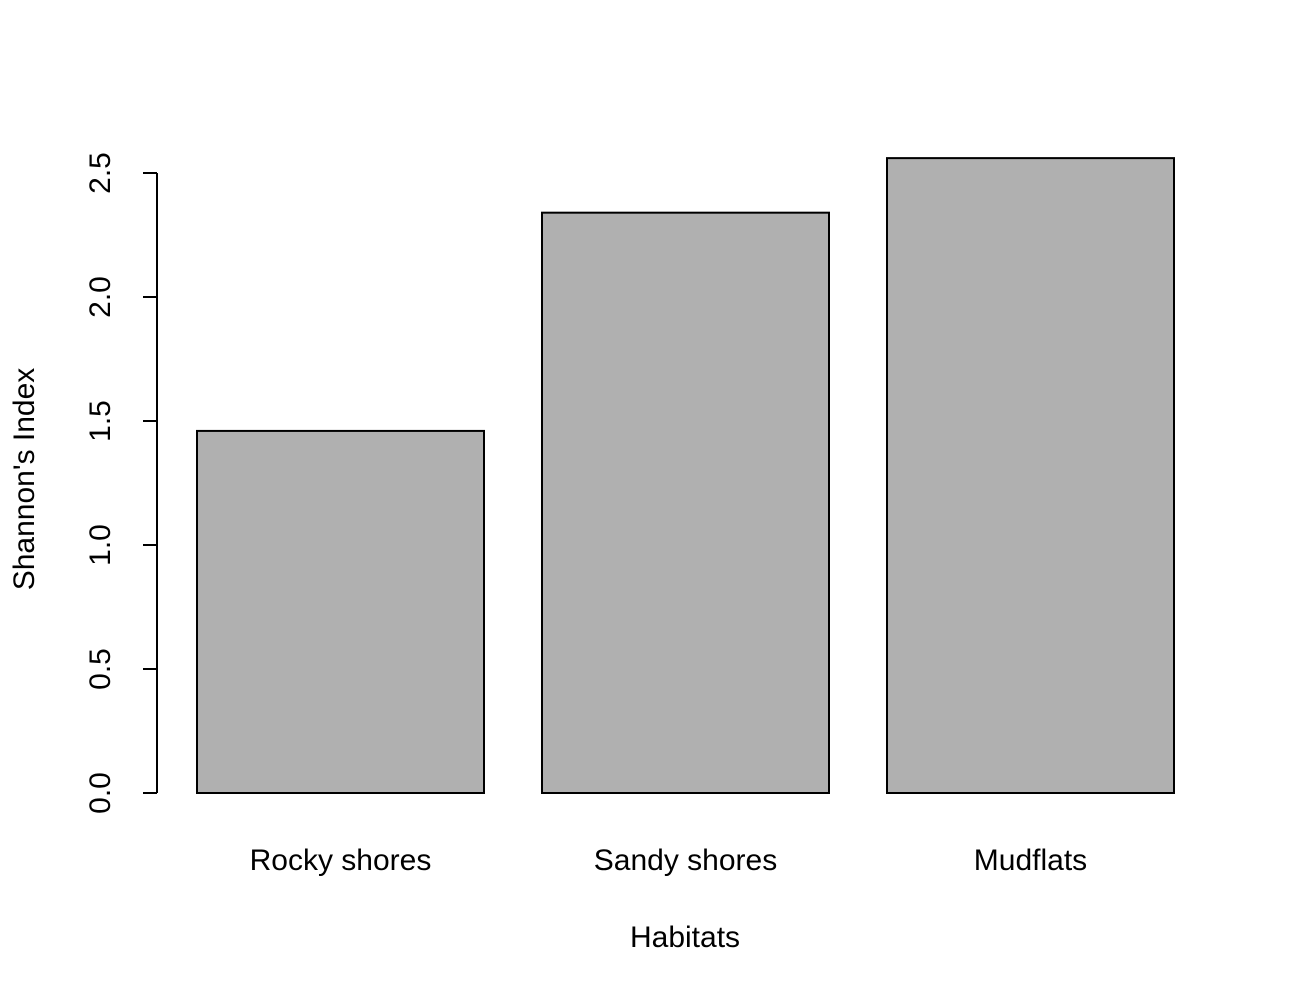 Image resolution: width=1294 pixels, height=996 pixels. What do you see at coordinates (100, 669) in the screenshot?
I see `y-tick-label: 0.5` at bounding box center [100, 669].